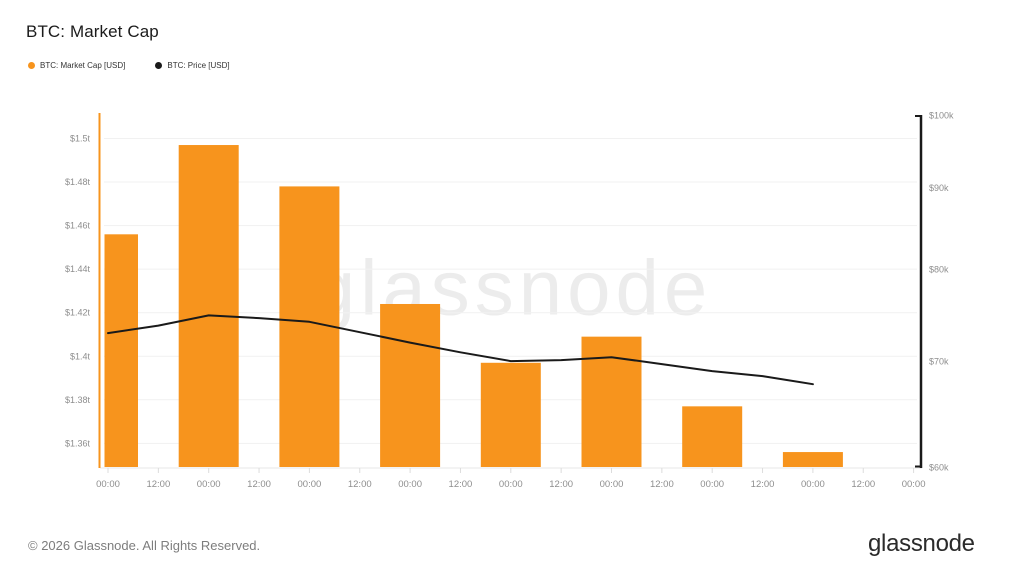  I want to click on legend-item-price: BTC: Price [USD], so click(192, 65).